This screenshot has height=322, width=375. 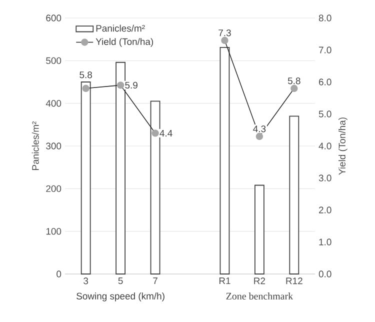 What do you see at coordinates (325, 274) in the screenshot?
I see `y2-tick-label: 0.0` at bounding box center [325, 274].